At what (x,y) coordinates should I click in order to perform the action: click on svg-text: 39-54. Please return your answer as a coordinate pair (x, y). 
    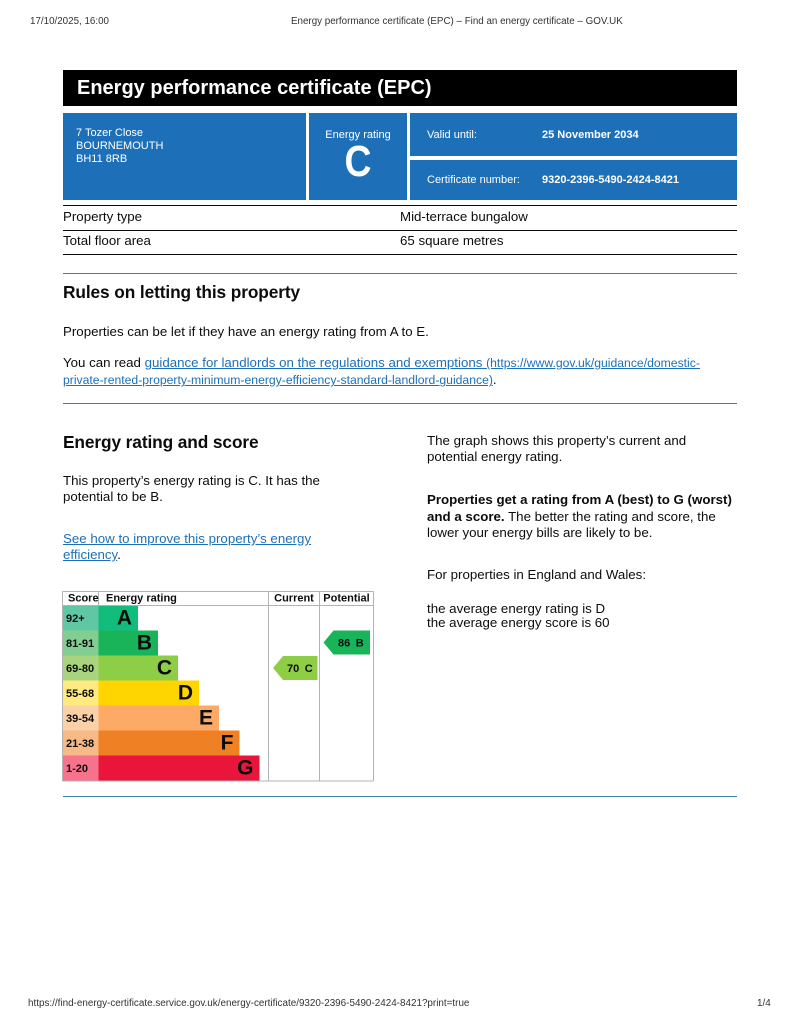
    Looking at the image, I should click on (80, 719).